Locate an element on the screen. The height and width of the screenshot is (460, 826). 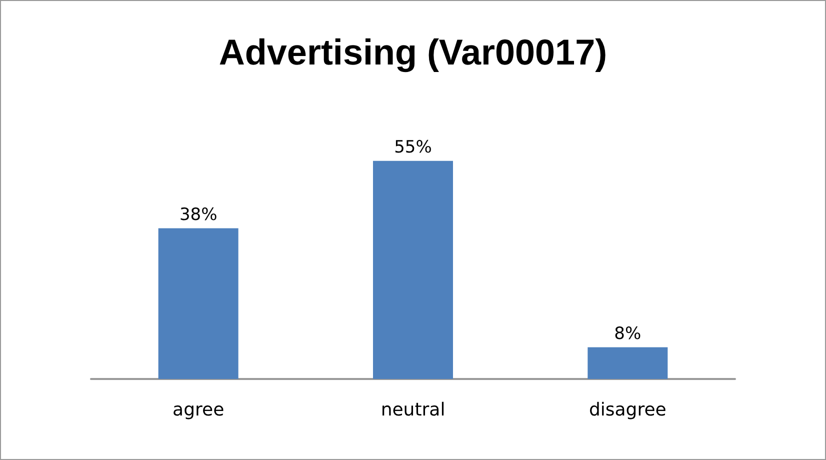
chart-title: Advertising (Var00017) is located at coordinates (413, 52).